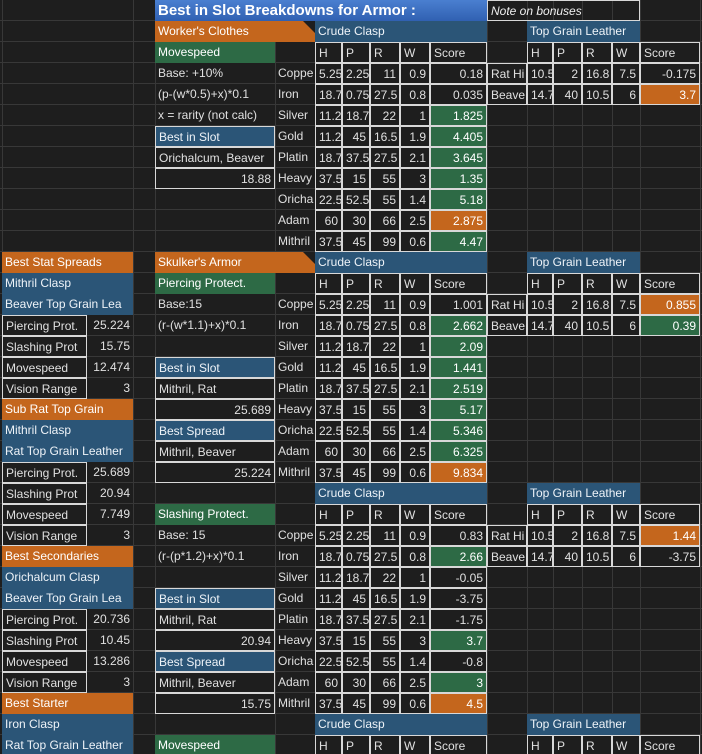 The width and height of the screenshot is (702, 754). What do you see at coordinates (626, 94) in the screenshot?
I see `value: 6` at bounding box center [626, 94].